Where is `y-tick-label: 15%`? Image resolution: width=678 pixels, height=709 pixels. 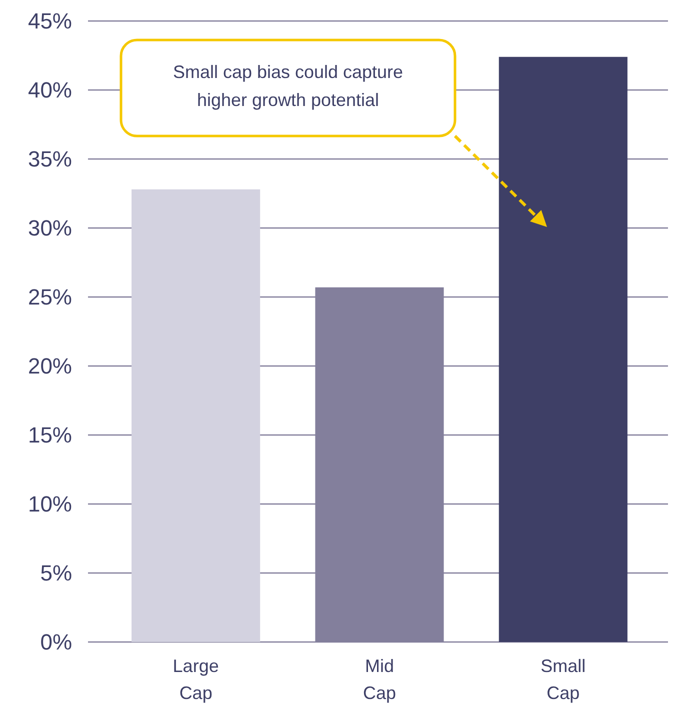 y-tick-label: 15% is located at coordinates (50, 435).